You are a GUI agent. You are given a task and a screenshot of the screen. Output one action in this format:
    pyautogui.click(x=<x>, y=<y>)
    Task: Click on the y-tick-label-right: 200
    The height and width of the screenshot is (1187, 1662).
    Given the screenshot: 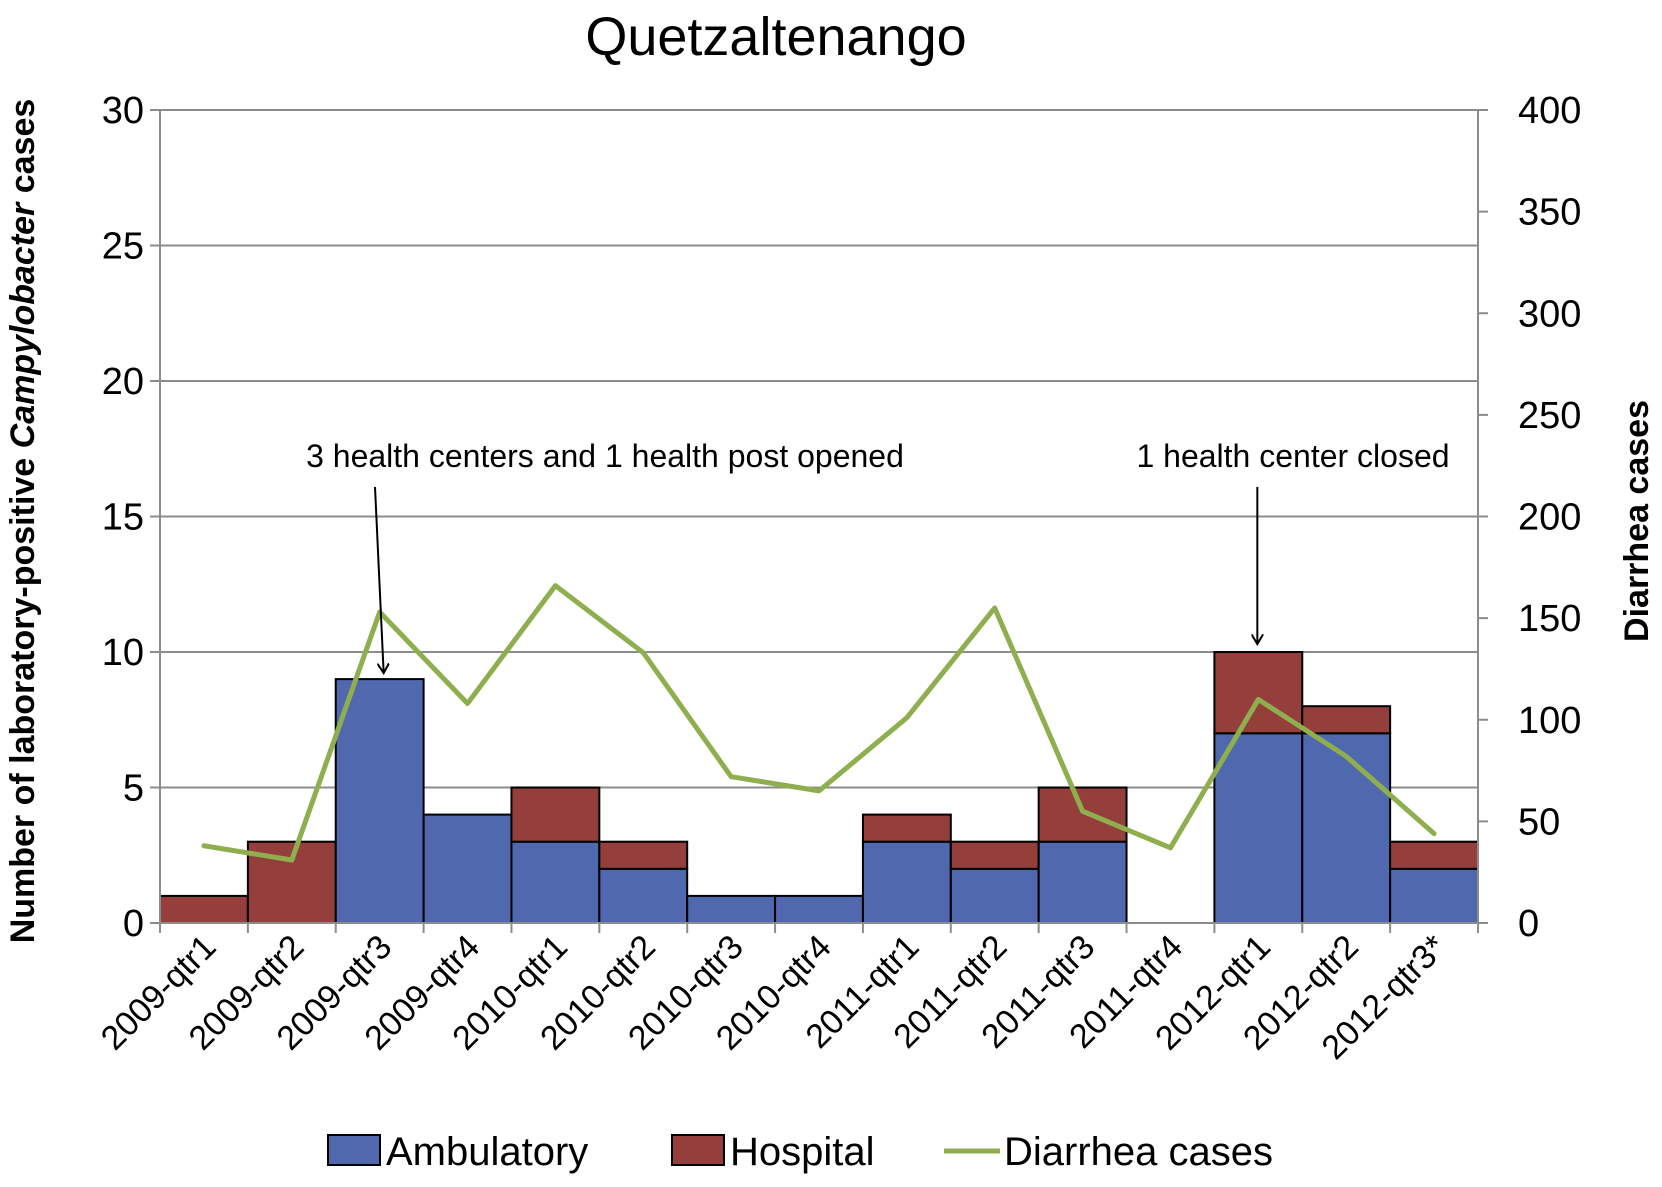 What is the action you would take?
    pyautogui.click(x=1549, y=518)
    